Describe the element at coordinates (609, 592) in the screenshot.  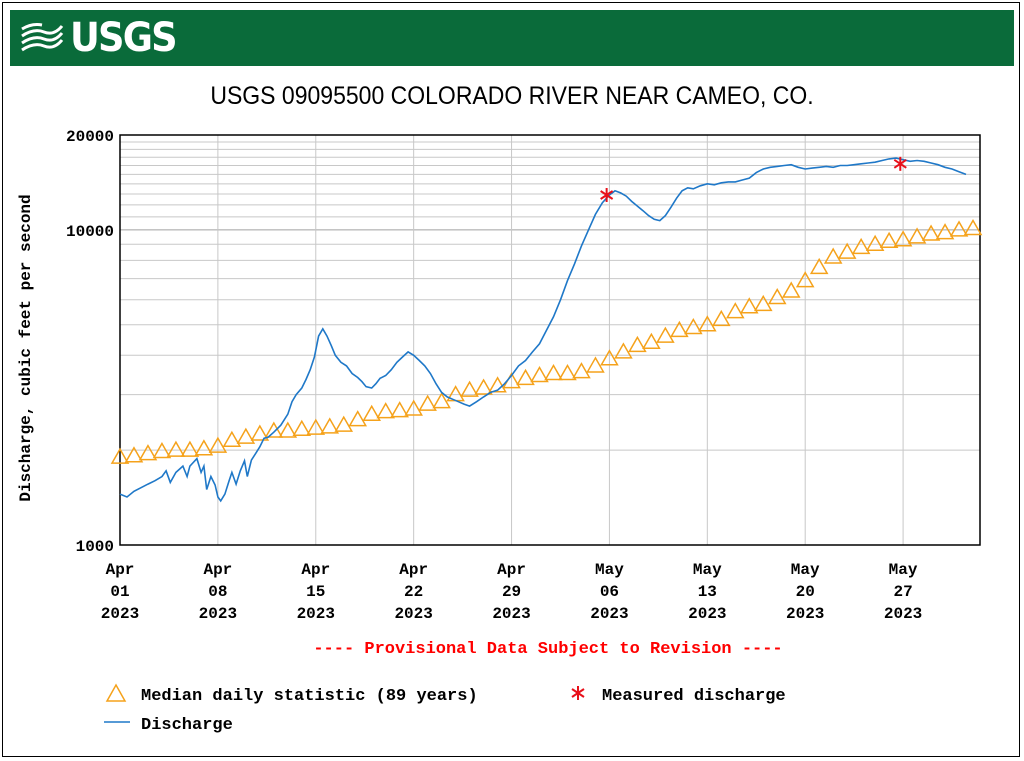
I see `x-tick-label: 06` at that location.